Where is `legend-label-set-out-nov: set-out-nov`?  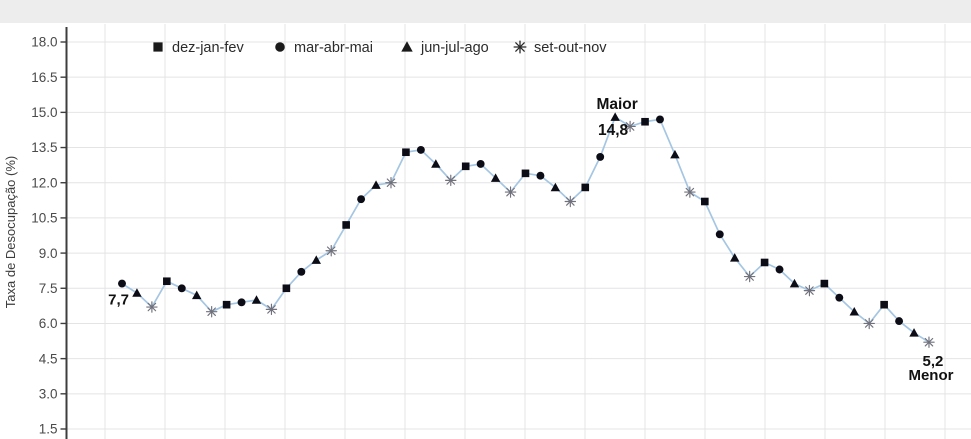 legend-label-set-out-nov: set-out-nov is located at coordinates (570, 48).